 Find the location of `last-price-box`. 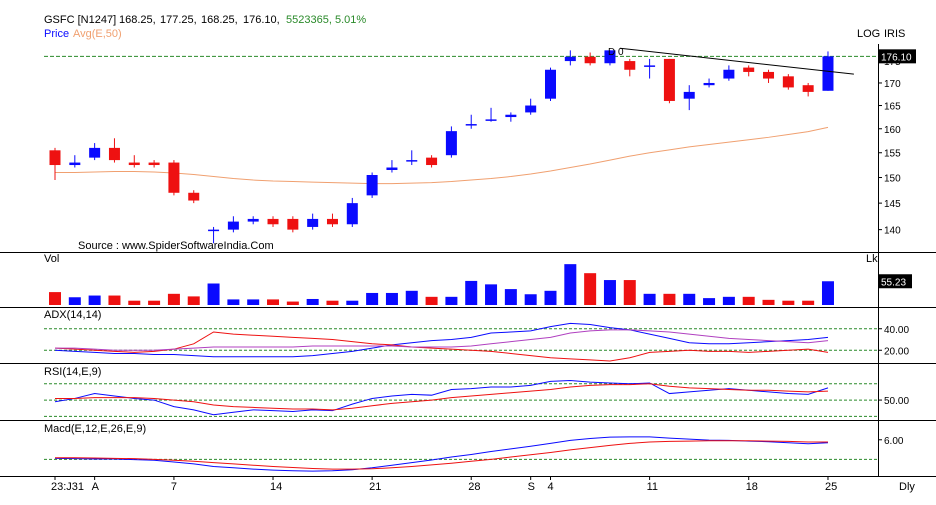

last-price-box is located at coordinates (897, 56).